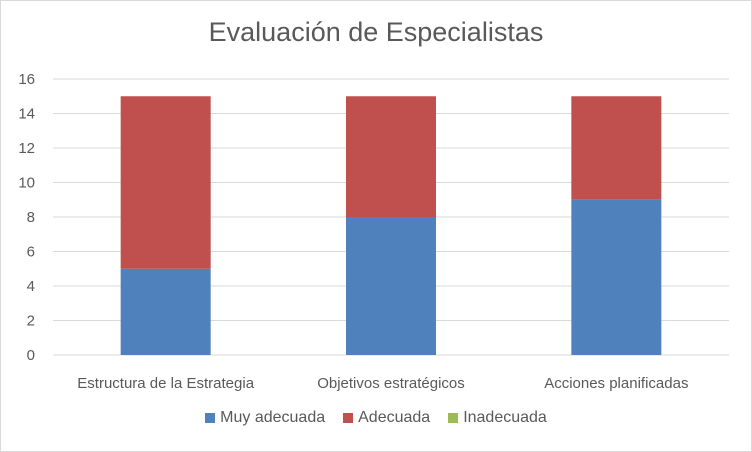 This screenshot has width=752, height=452. What do you see at coordinates (31, 355) in the screenshot?
I see `y-tick-label: 0` at bounding box center [31, 355].